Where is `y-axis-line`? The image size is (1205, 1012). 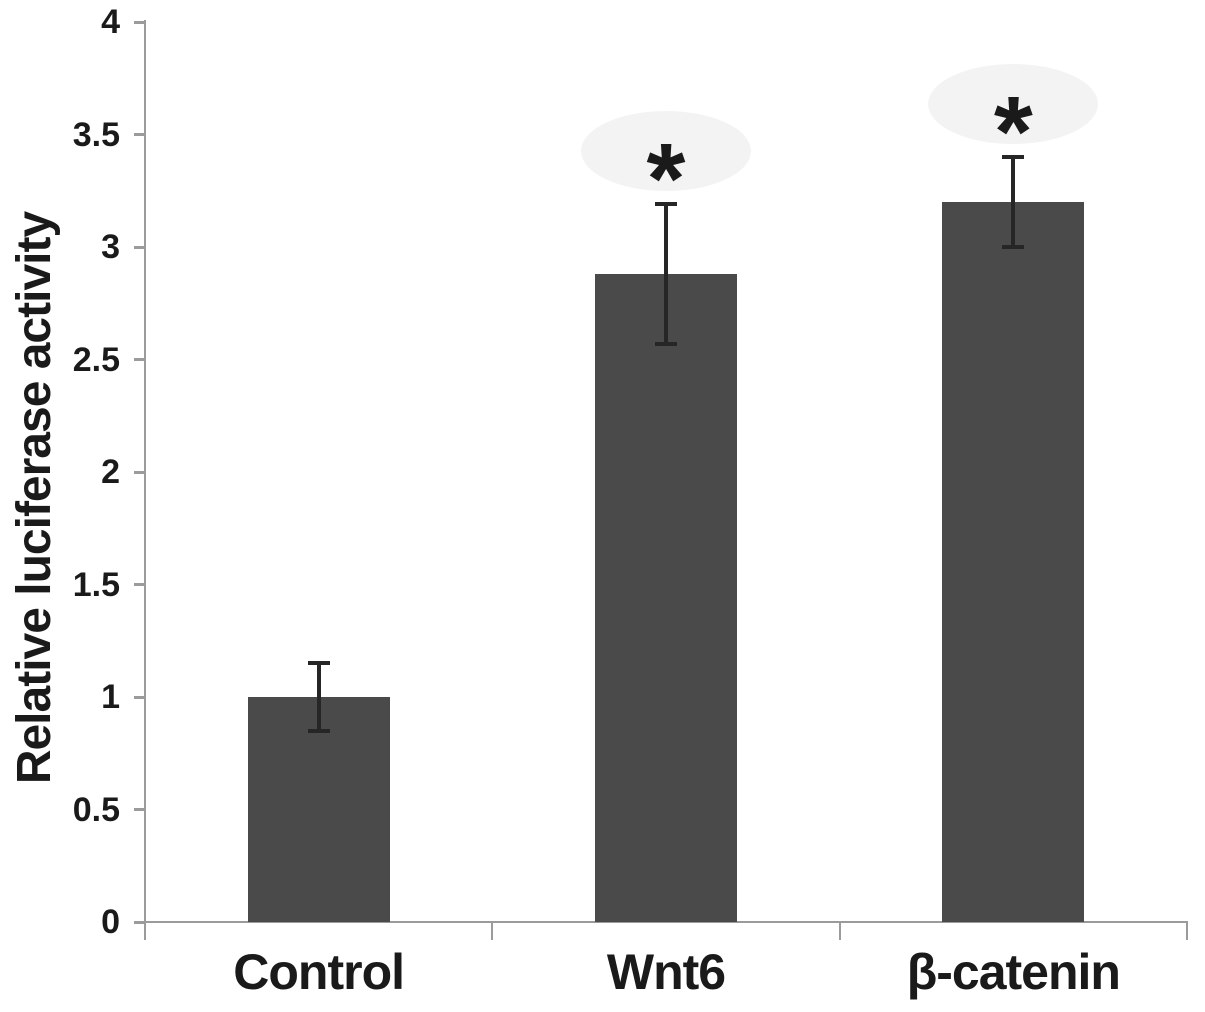
y-axis-line is located at coordinates (145, 480).